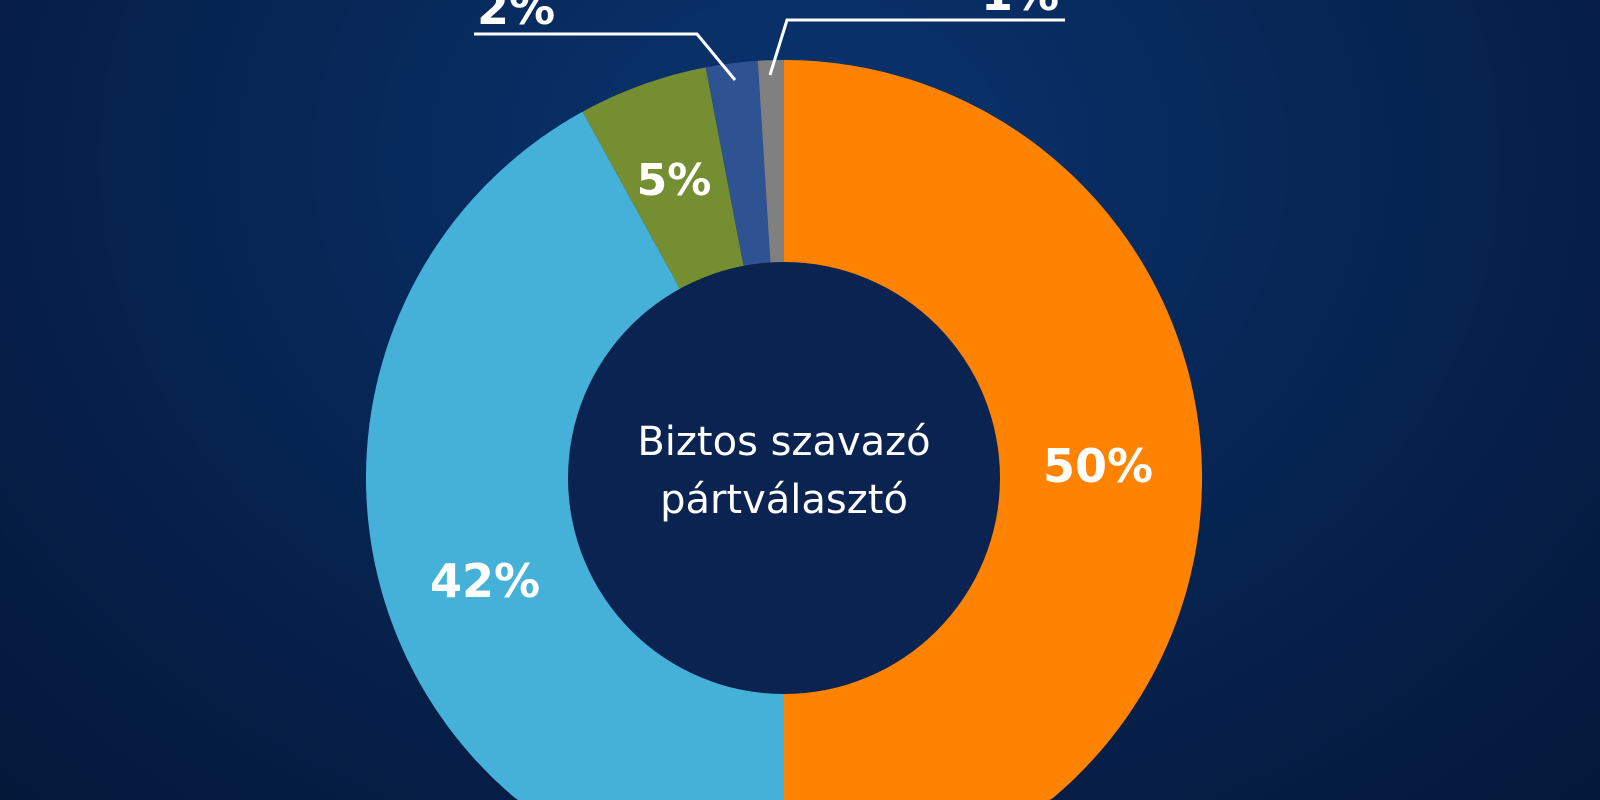 This screenshot has width=1600, height=800. Describe the element at coordinates (674, 180) in the screenshot. I see `data-label-5pct: 5%` at that location.